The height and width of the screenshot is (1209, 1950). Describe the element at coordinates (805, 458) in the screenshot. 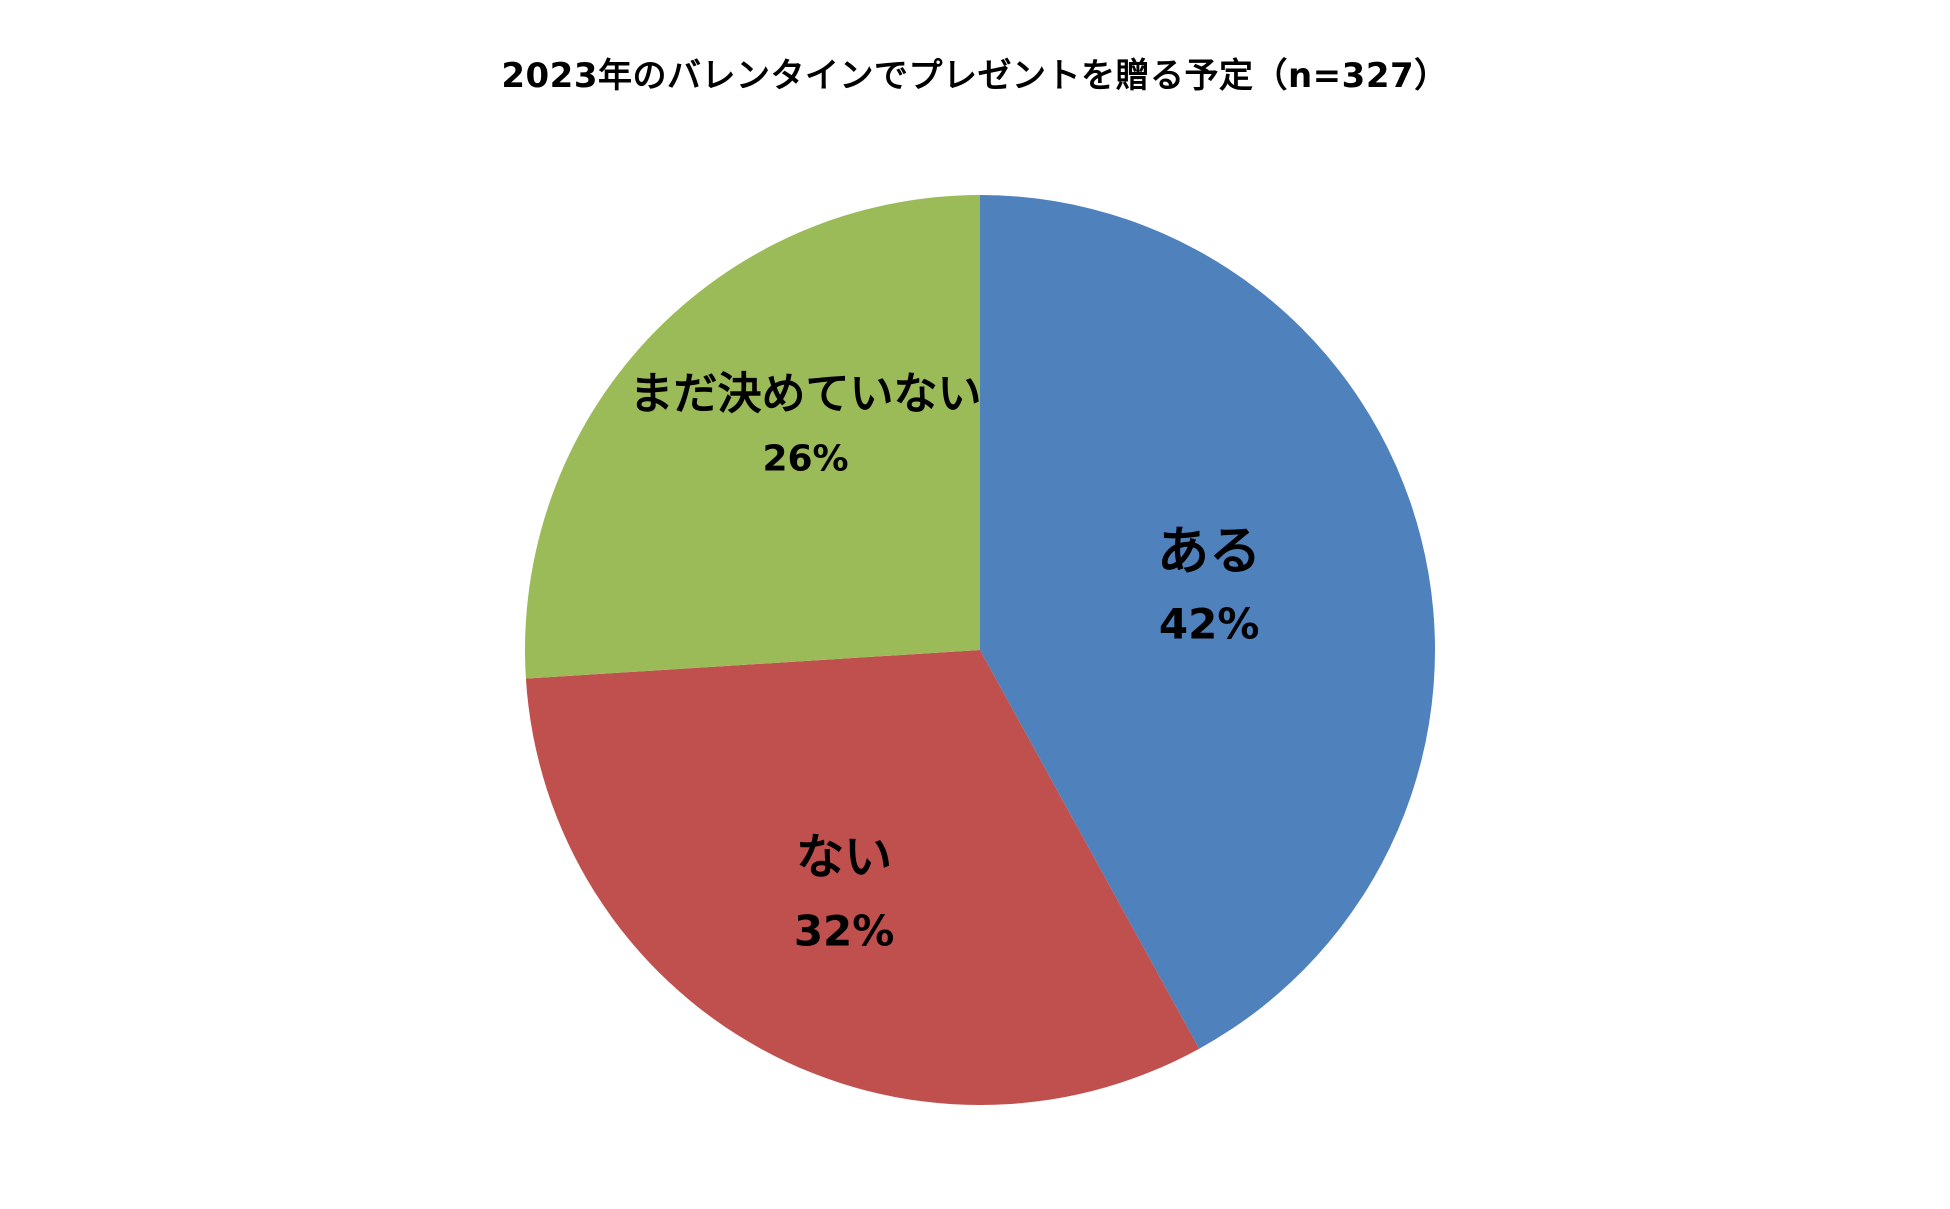

I see `slice-value-3: 26%` at that location.